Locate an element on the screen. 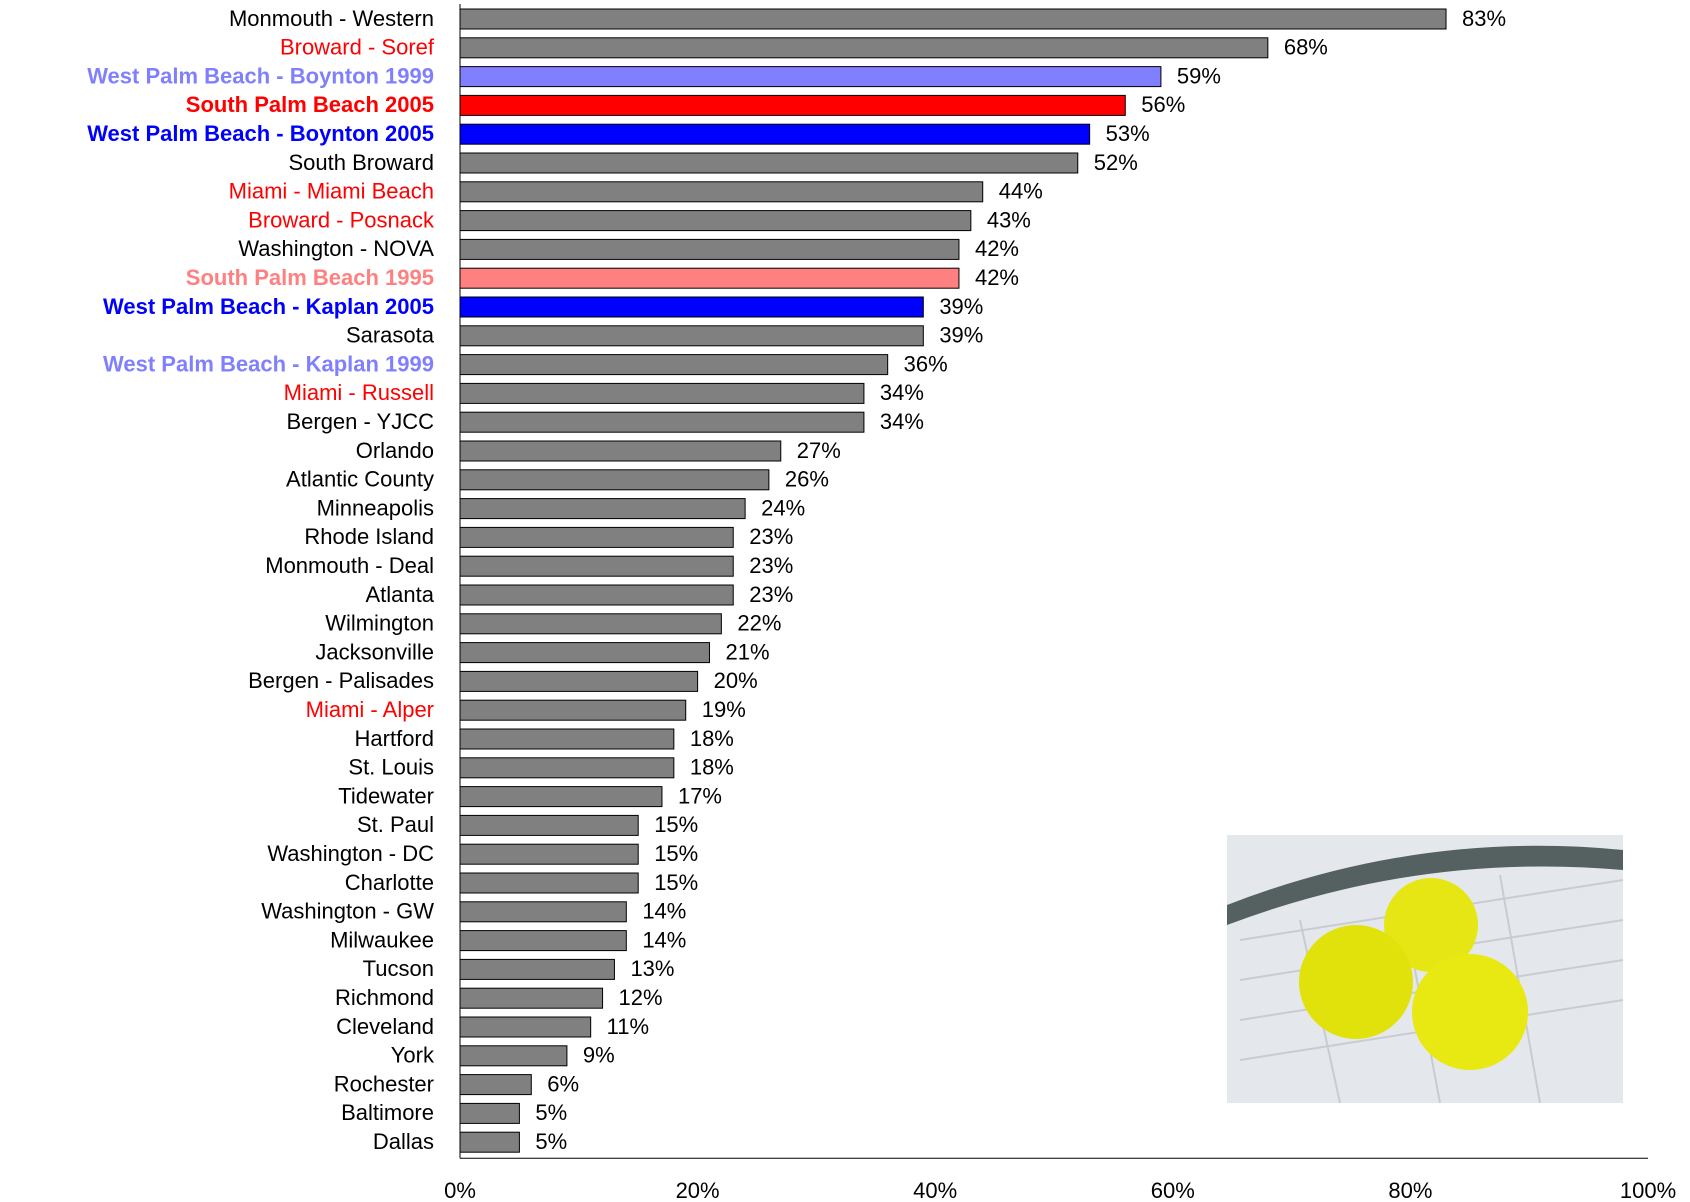  category-label: Bergen - YJCC is located at coordinates (360, 421).